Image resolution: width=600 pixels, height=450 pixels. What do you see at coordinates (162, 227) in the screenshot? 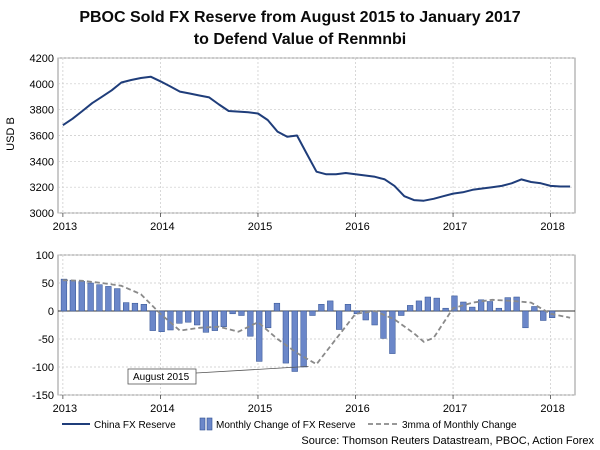
I see `top-panel-xtick-label: 2014` at bounding box center [162, 227].